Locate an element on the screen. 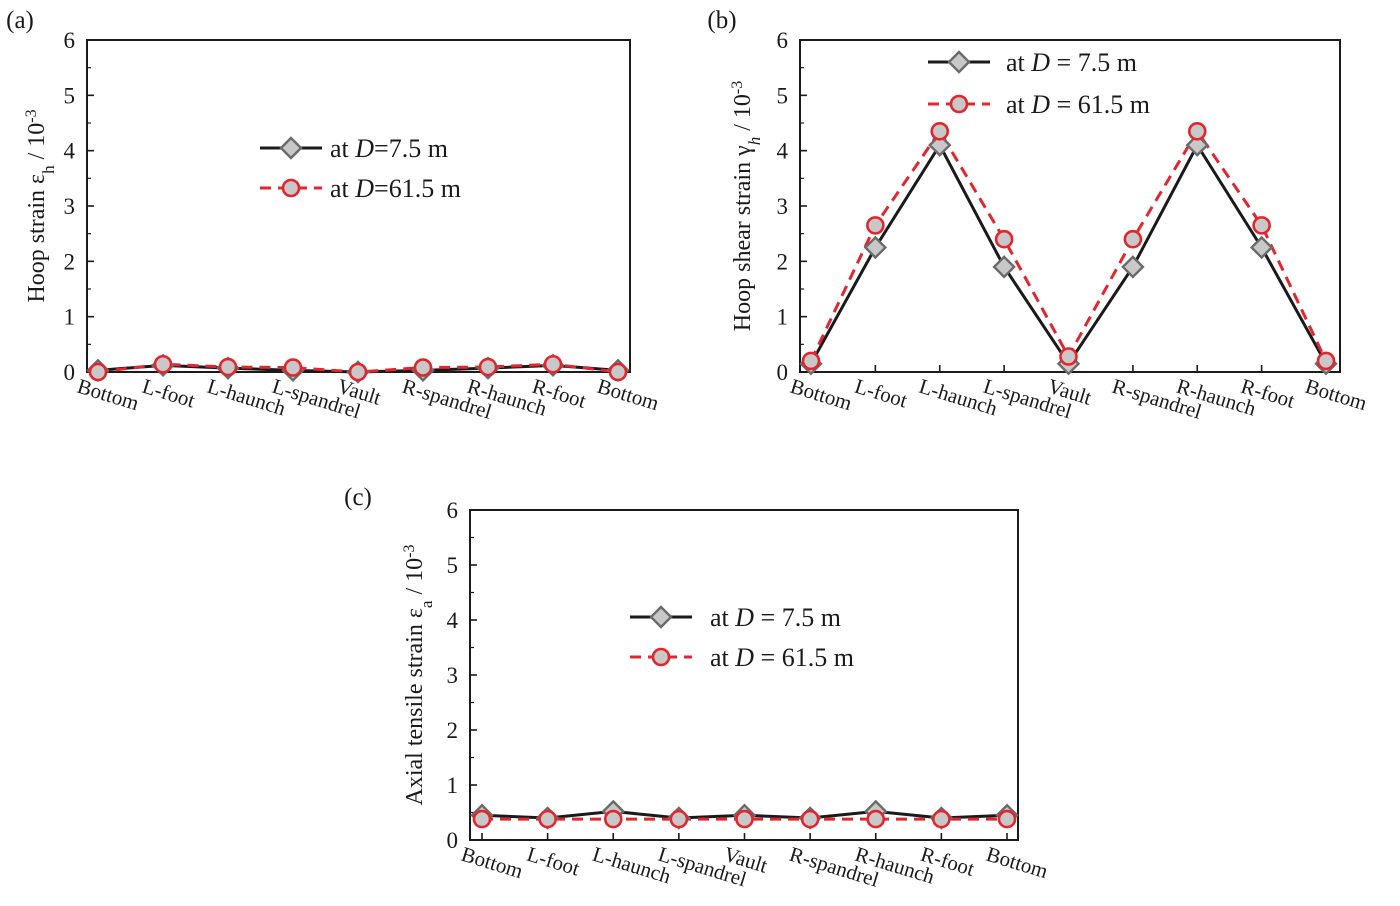 This screenshot has width=1400, height=906. legend-label-1: at D=7.5 m is located at coordinates (389, 148).